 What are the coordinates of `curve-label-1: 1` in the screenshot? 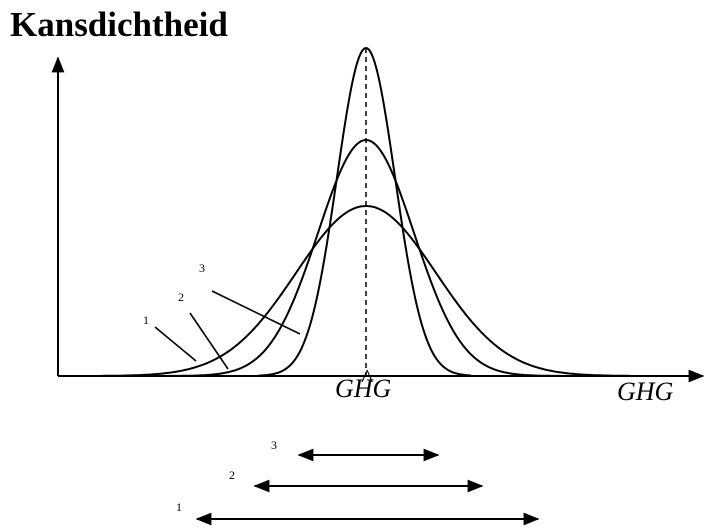 It's located at (146, 320).